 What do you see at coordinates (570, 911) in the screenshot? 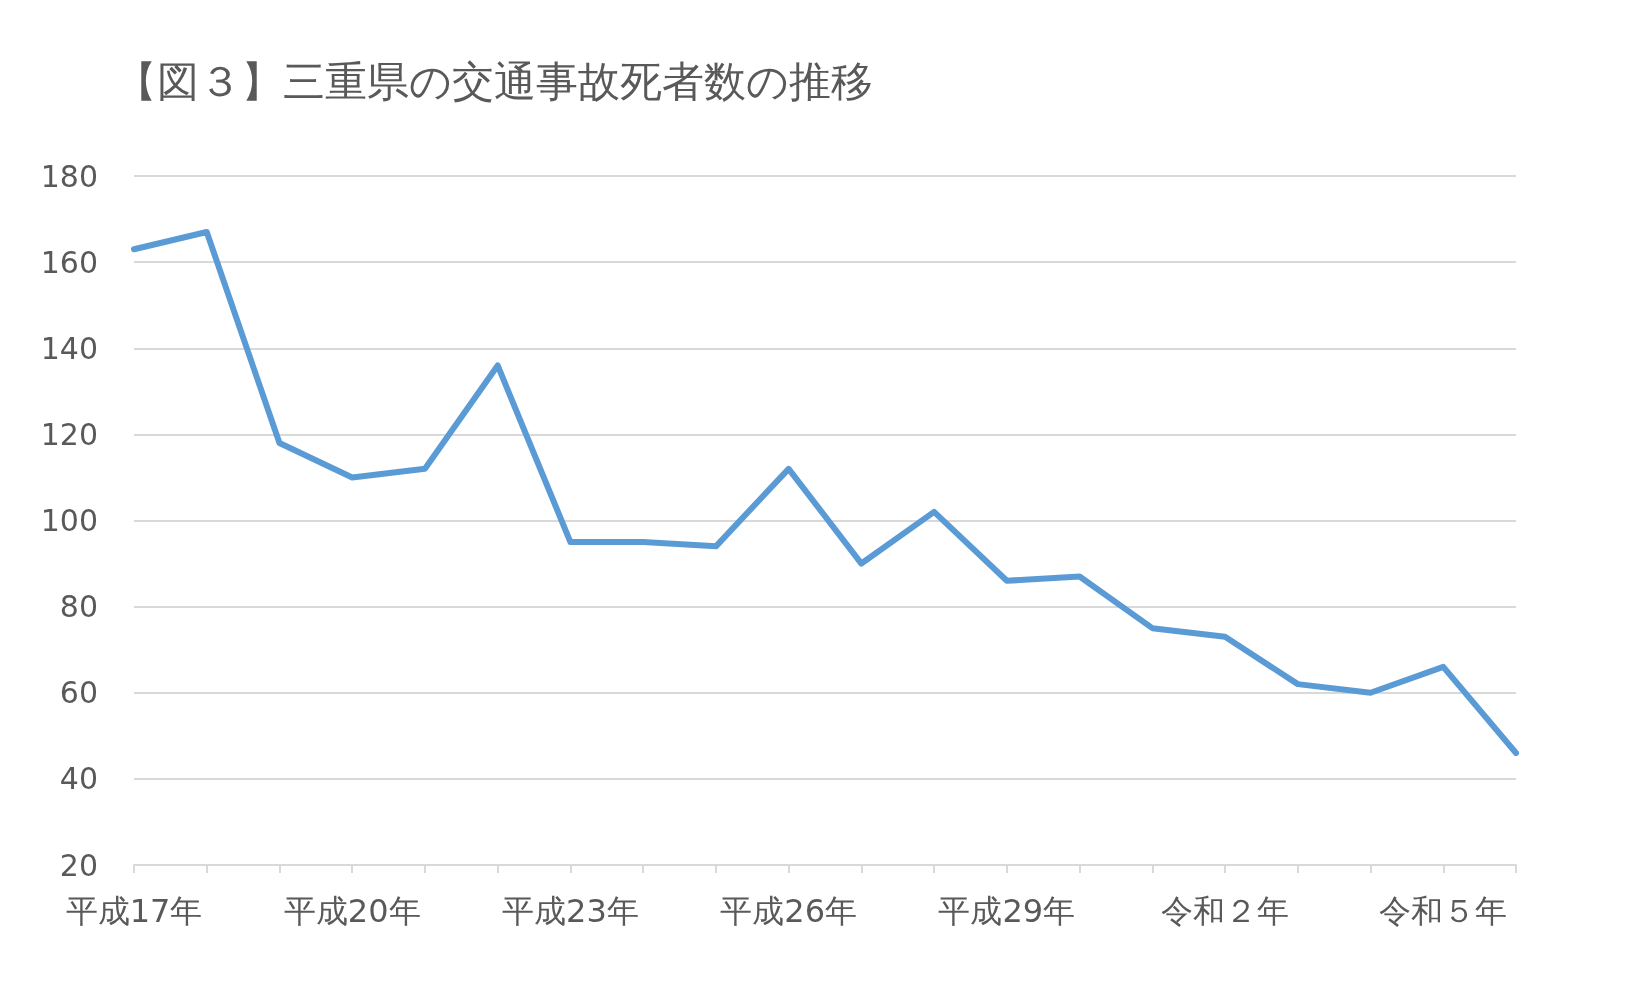
I see `x-tick-label: 平成23年` at bounding box center [570, 911].